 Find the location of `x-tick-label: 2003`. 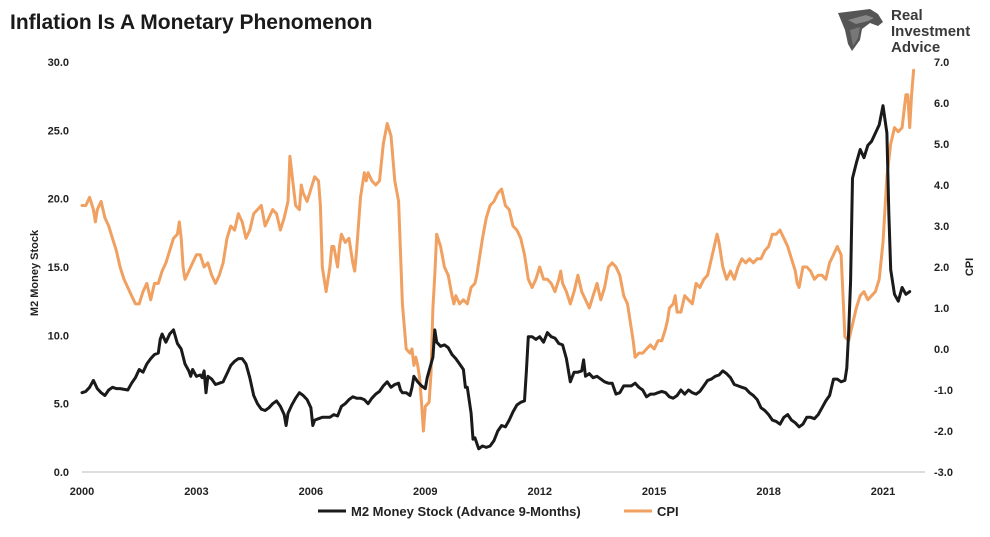

x-tick-label: 2003 is located at coordinates (196, 492).